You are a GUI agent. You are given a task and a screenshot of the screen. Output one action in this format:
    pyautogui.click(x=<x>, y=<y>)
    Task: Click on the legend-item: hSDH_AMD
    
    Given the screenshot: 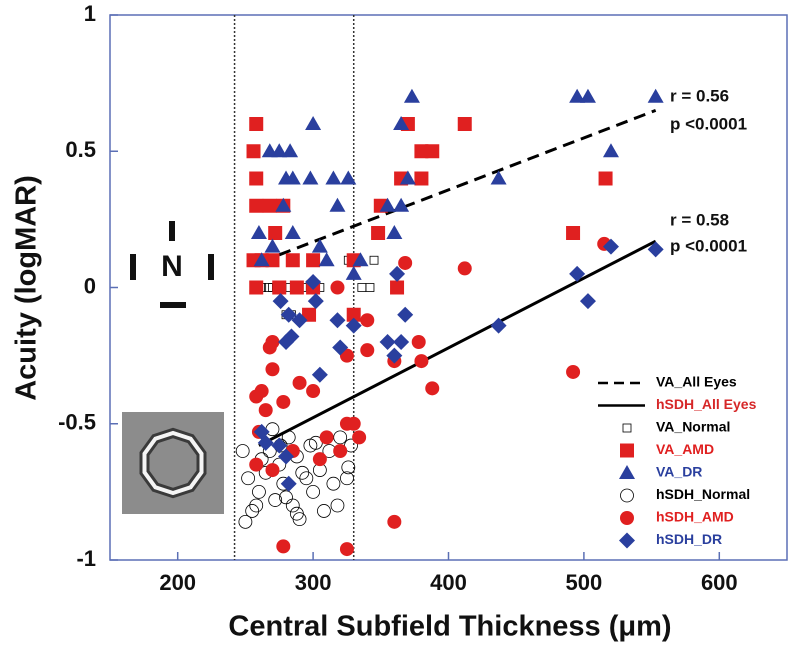 What is the action you would take?
    pyautogui.click(x=677, y=517)
    